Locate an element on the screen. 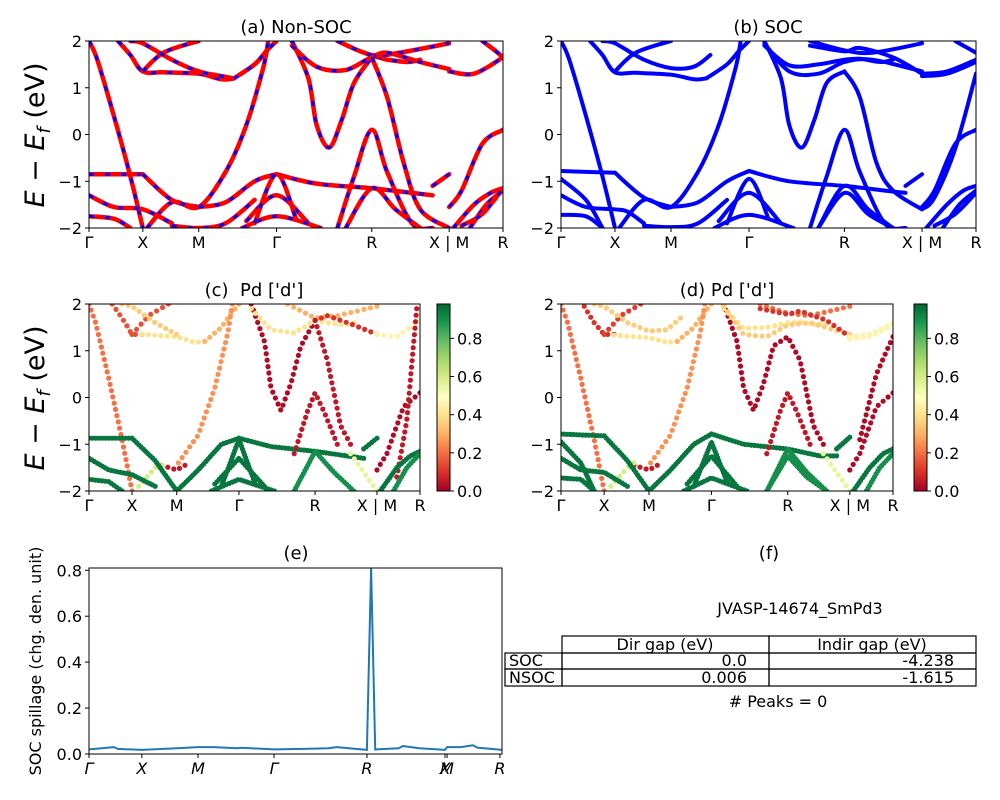  panel-a-bands is located at coordinates (296, 134).